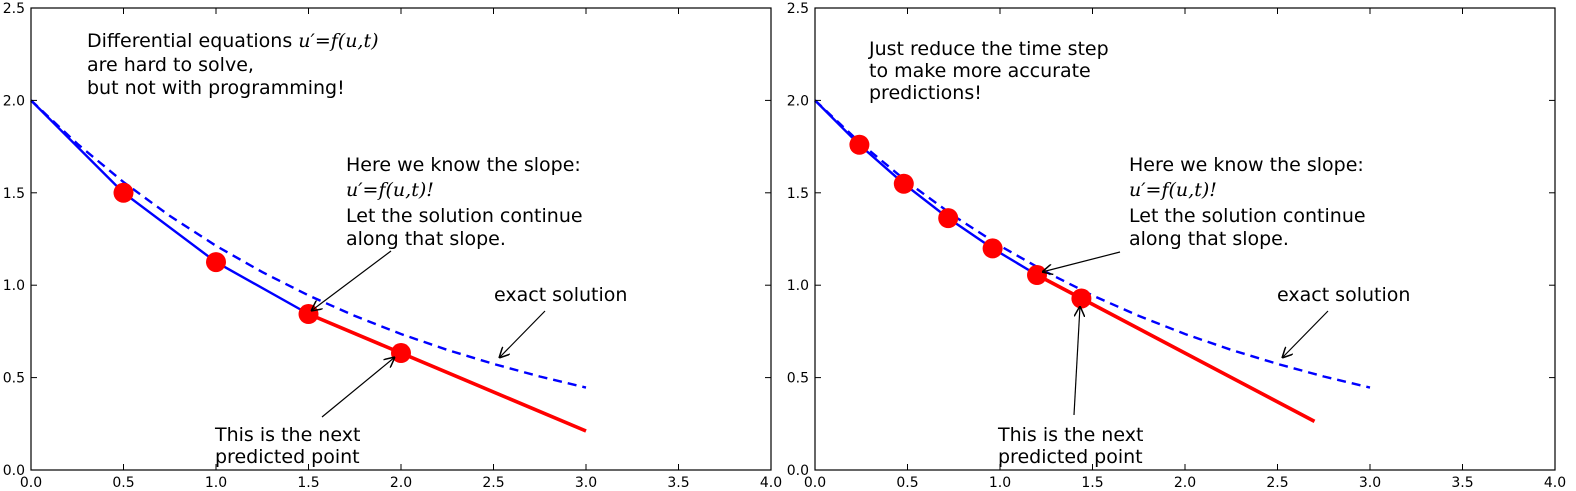 This screenshot has height=491, width=1576. Describe the element at coordinates (678, 483) in the screenshot. I see `left-x-tick-label-7: 3.5` at that location.